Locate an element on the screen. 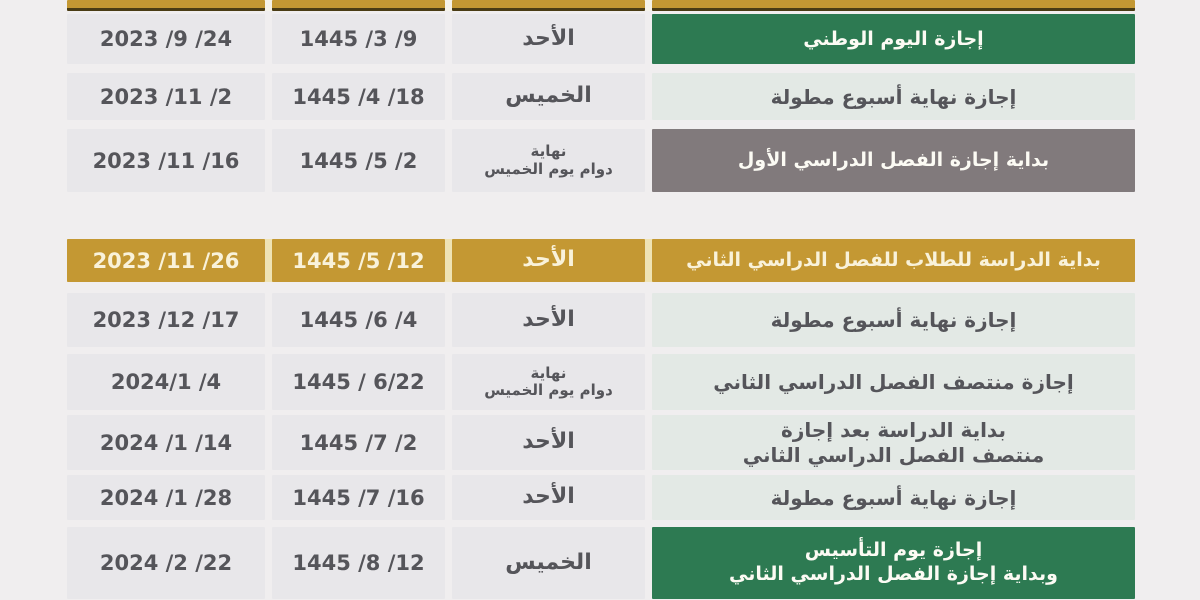  gregorian-date-cell: 2024 /1 /28 is located at coordinates (166, 497).